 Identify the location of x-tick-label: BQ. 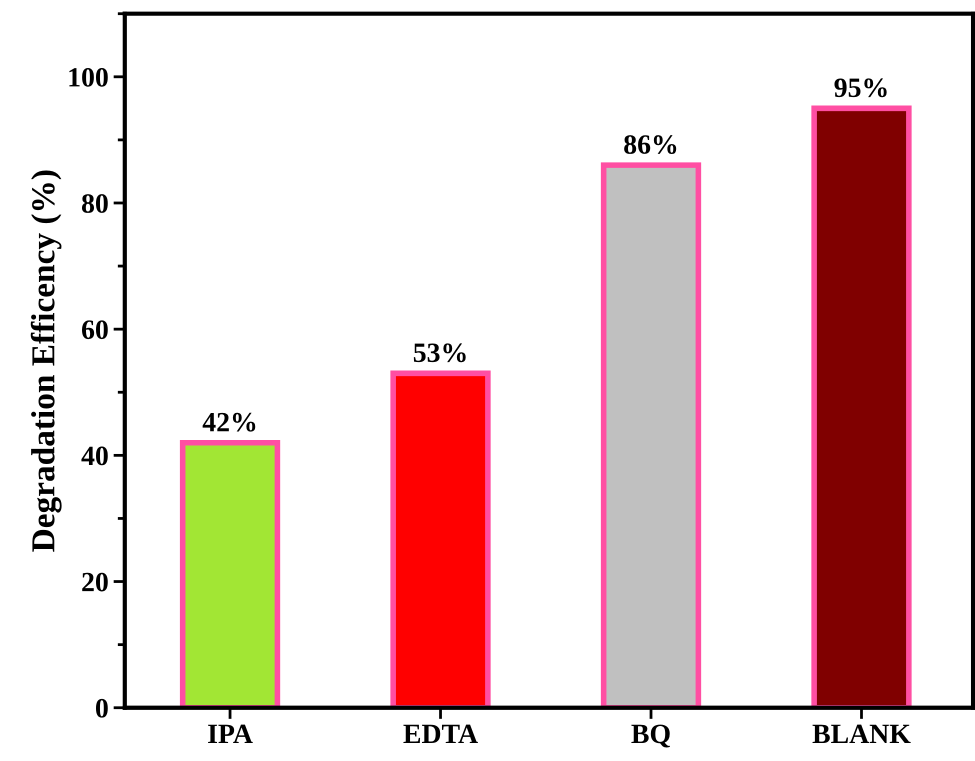
(650, 736).